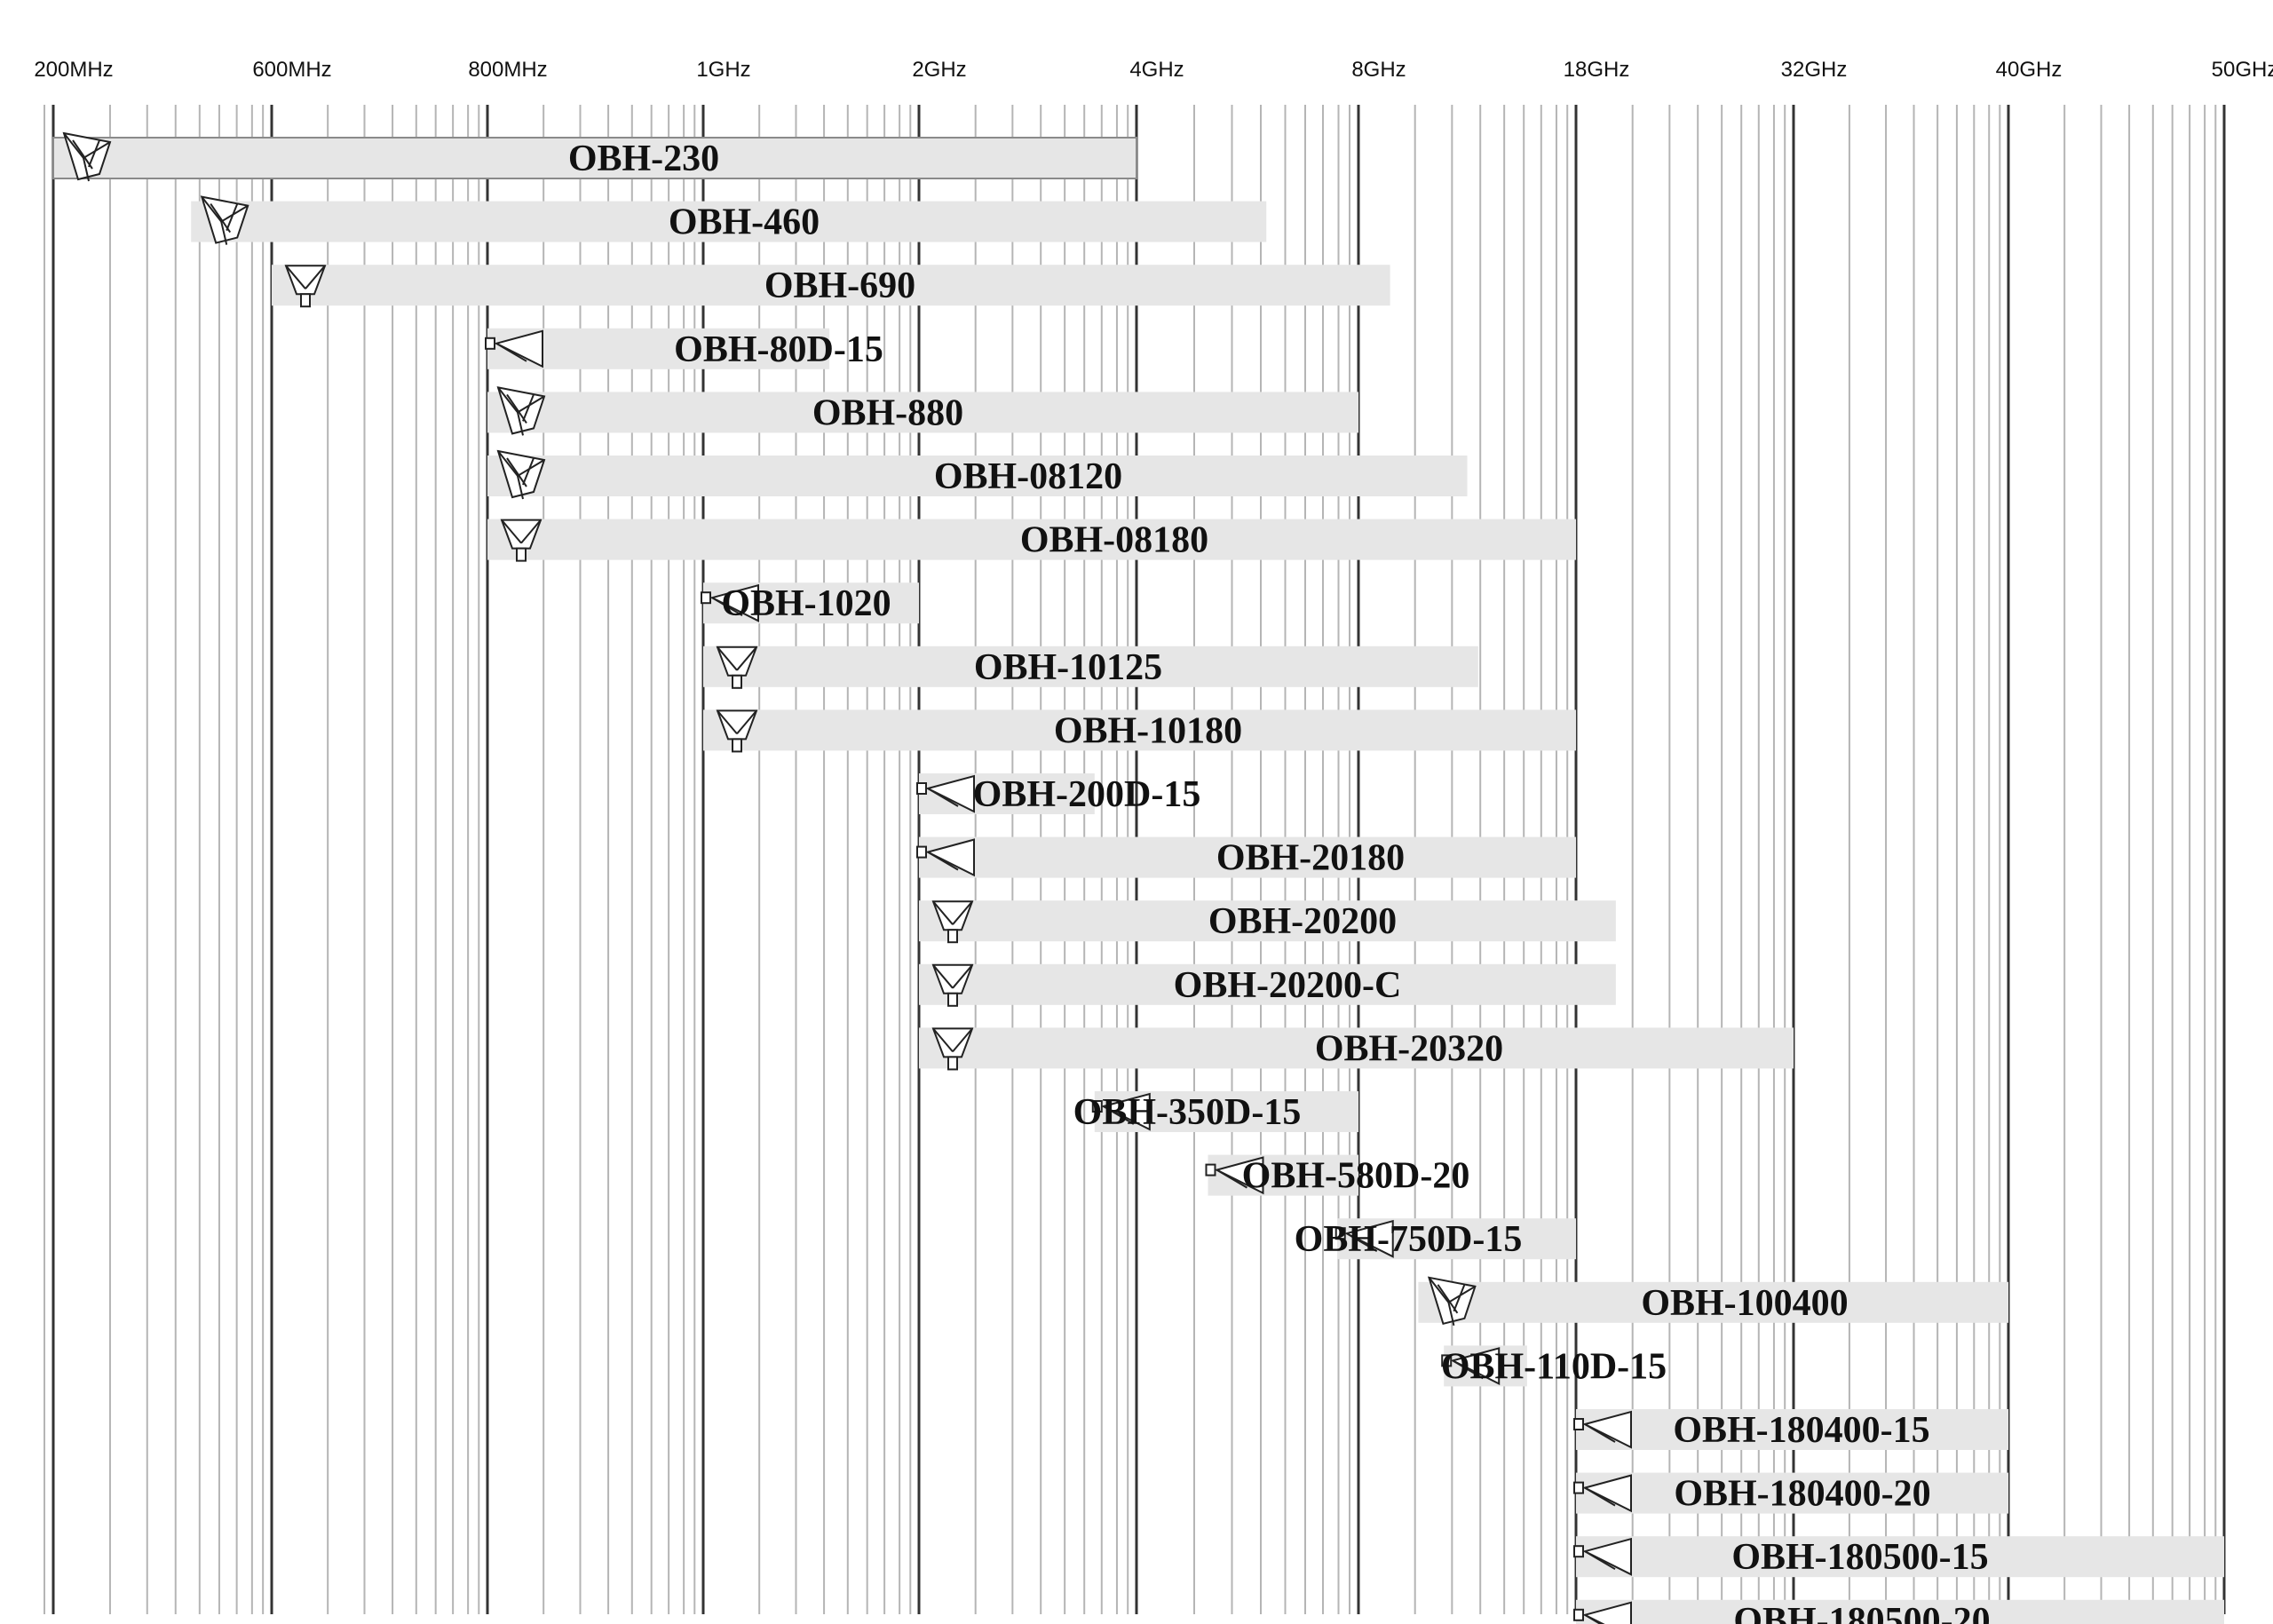 The image size is (2273, 1624). I want to click on bar-label: OBH-20200, so click(1302, 921).